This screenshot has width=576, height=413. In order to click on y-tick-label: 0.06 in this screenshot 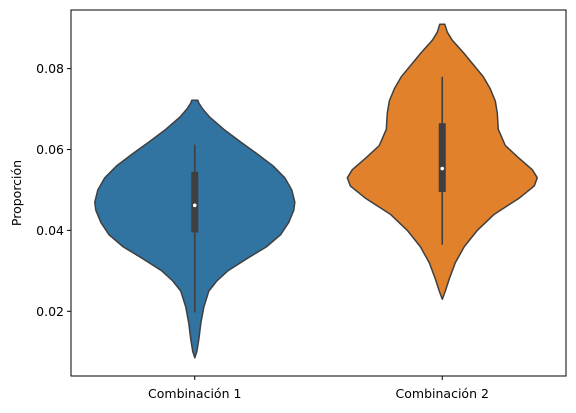, I will do `click(50, 149)`.